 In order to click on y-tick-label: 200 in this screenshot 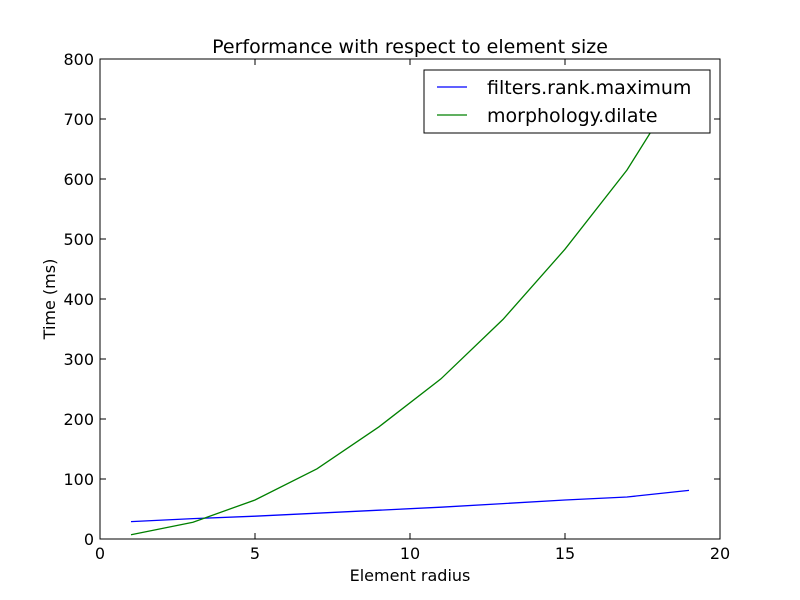, I will do `click(78, 419)`.